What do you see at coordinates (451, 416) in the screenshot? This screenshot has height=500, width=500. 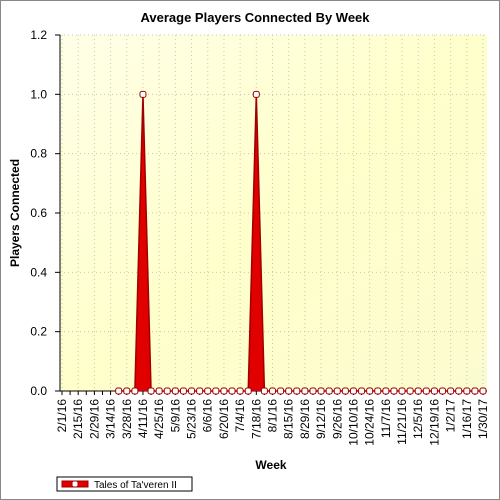 I see `x-tick-label: 1/2/17` at bounding box center [451, 416].